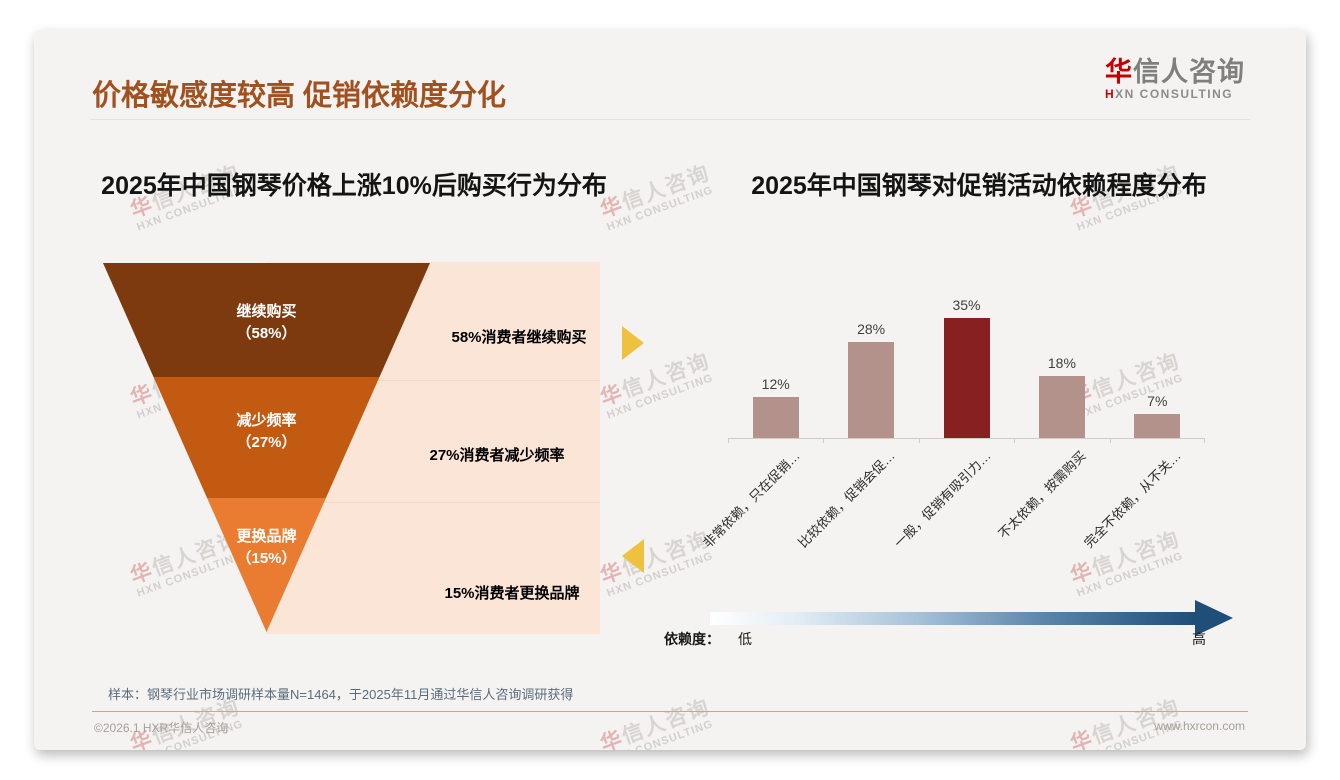 Image resolution: width=1340 pixels, height=780 pixels. I want to click on right-arrow-icon, so click(633, 343).